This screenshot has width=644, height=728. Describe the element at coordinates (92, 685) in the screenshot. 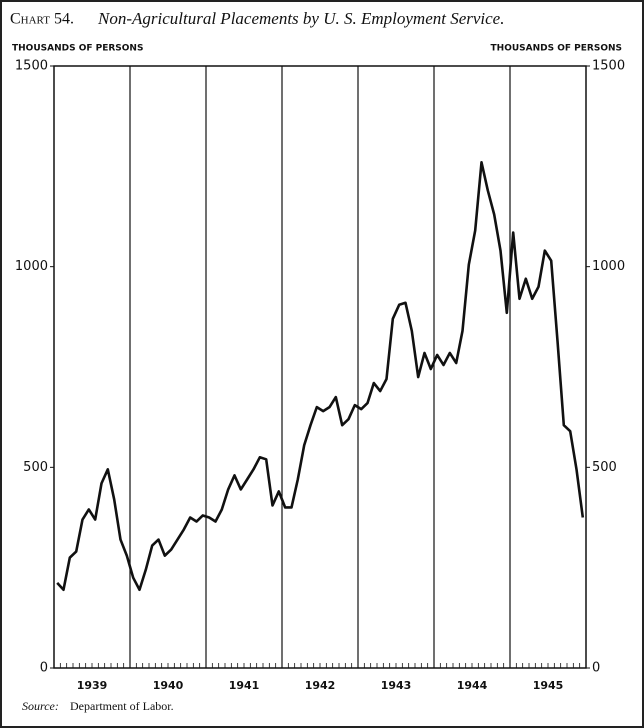

I see `x-tick-label: 1939` at that location.